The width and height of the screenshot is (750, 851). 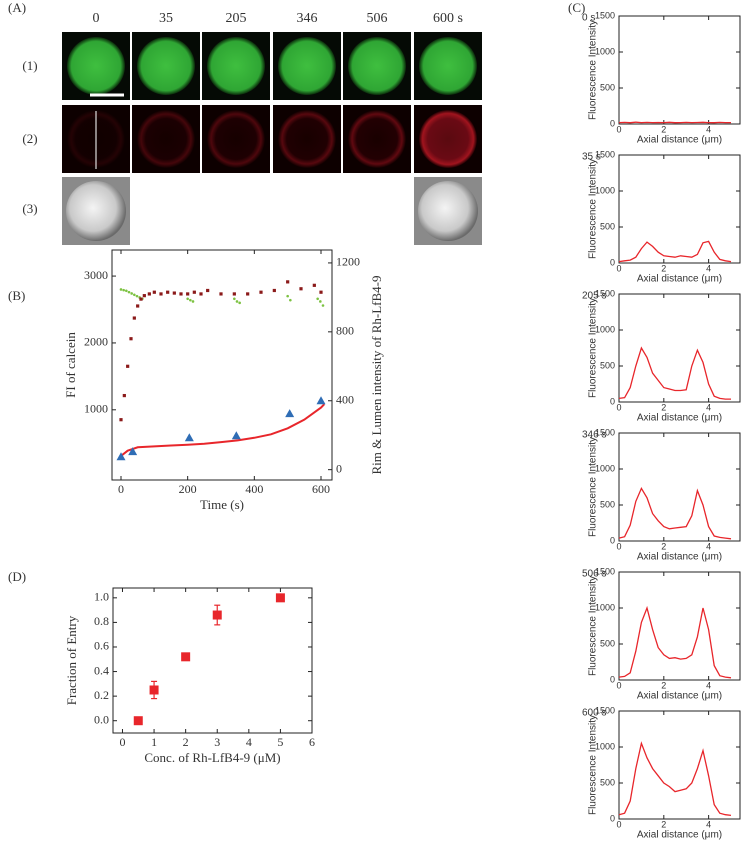 What do you see at coordinates (377, 18) in the screenshot?
I see `time-header: 506` at bounding box center [377, 18].